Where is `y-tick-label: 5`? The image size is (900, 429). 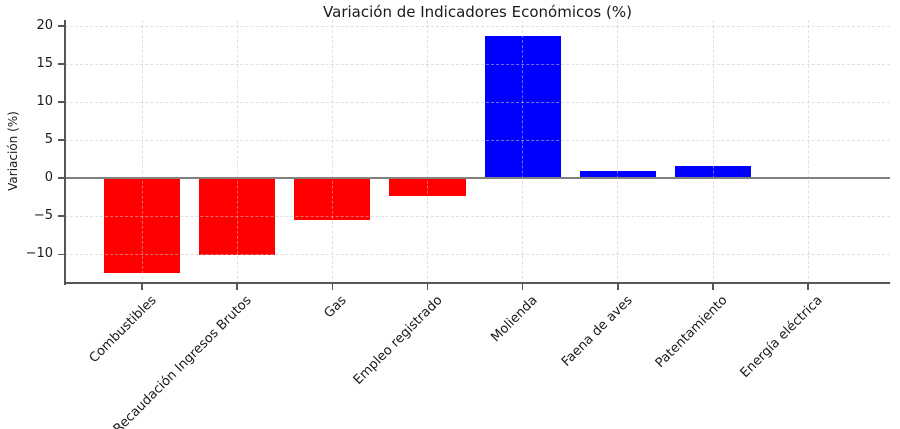
y-tick-label: 5 is located at coordinates (48, 140).